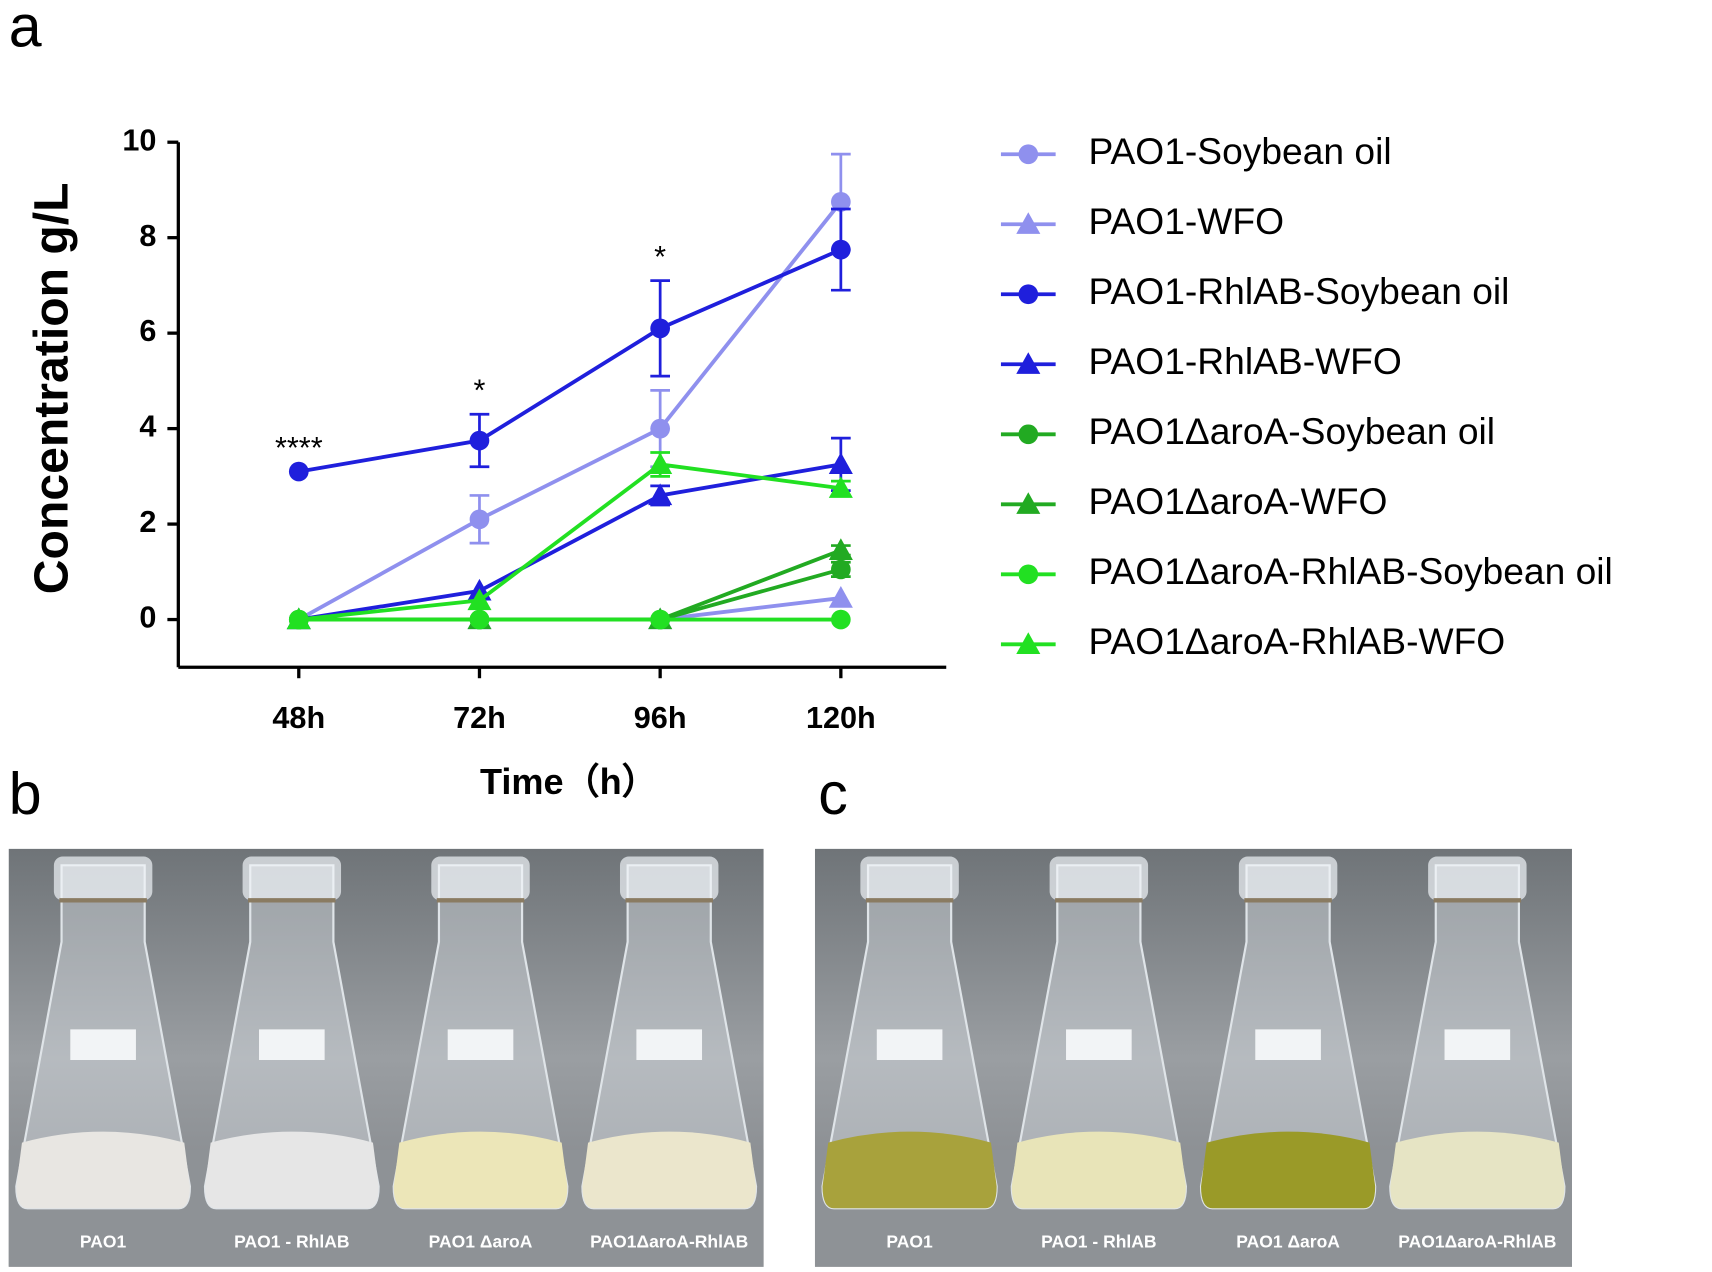 The width and height of the screenshot is (1712, 1272). Describe the element at coordinates (25, 29) in the screenshot. I see `panel-label: a` at that location.